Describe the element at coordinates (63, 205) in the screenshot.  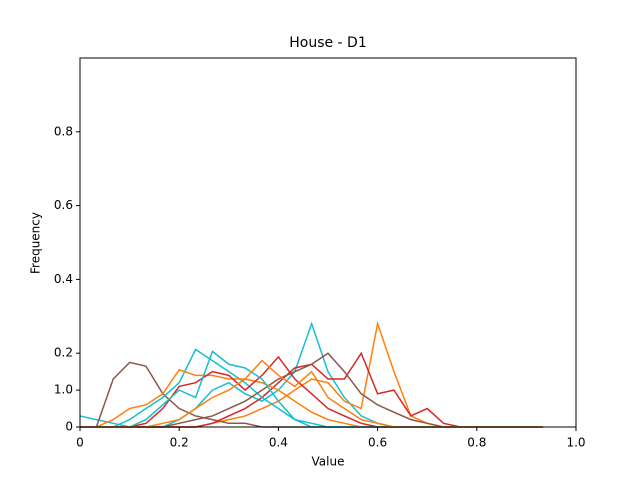
I see `y-tick-label: 0.6` at that location.